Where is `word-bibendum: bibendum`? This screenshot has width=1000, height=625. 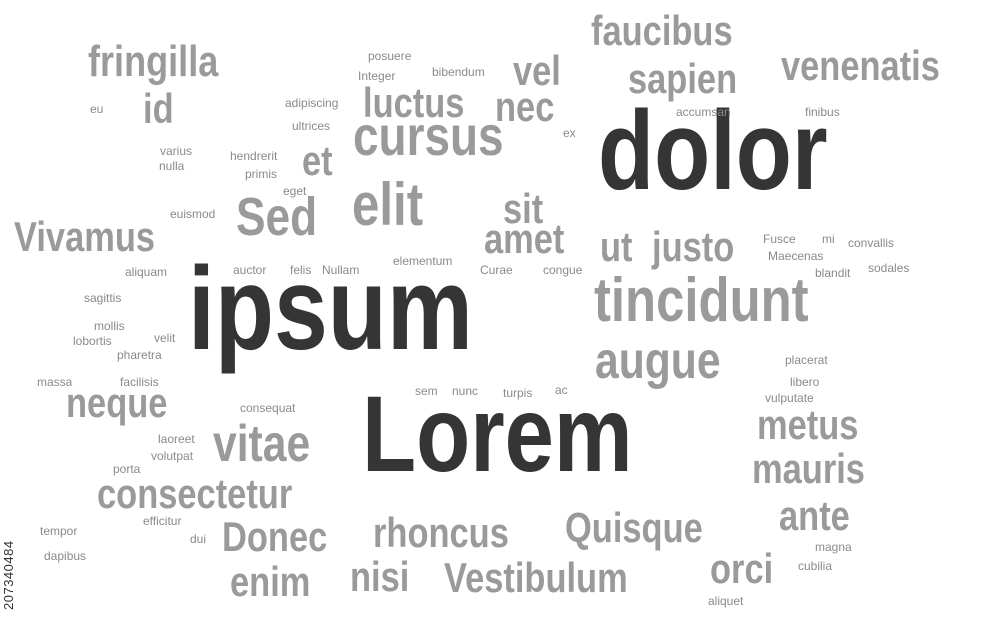
word-bibendum: bibendum is located at coordinates (458, 72).